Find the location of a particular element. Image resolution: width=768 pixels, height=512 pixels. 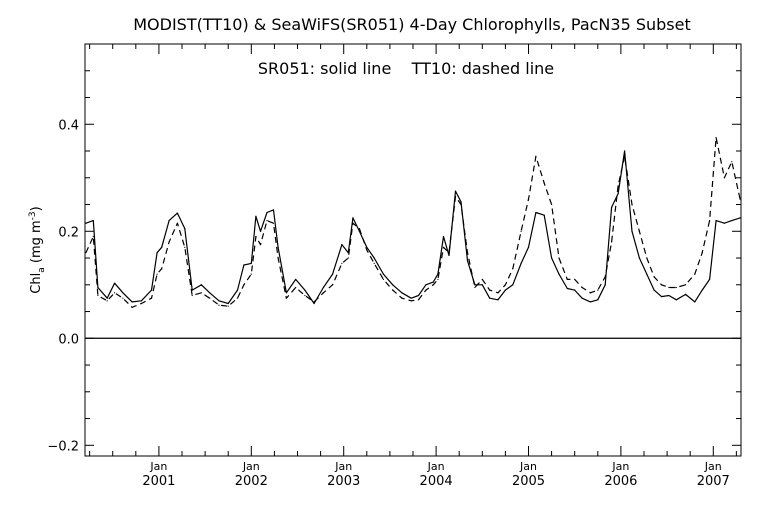

y-tick-label: 0.4 is located at coordinates (68, 125).